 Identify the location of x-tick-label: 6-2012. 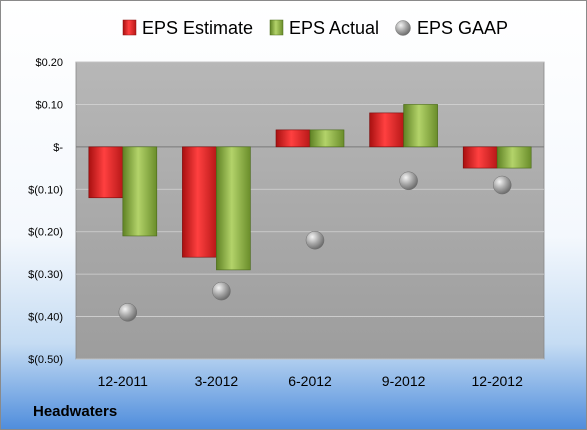
(310, 381).